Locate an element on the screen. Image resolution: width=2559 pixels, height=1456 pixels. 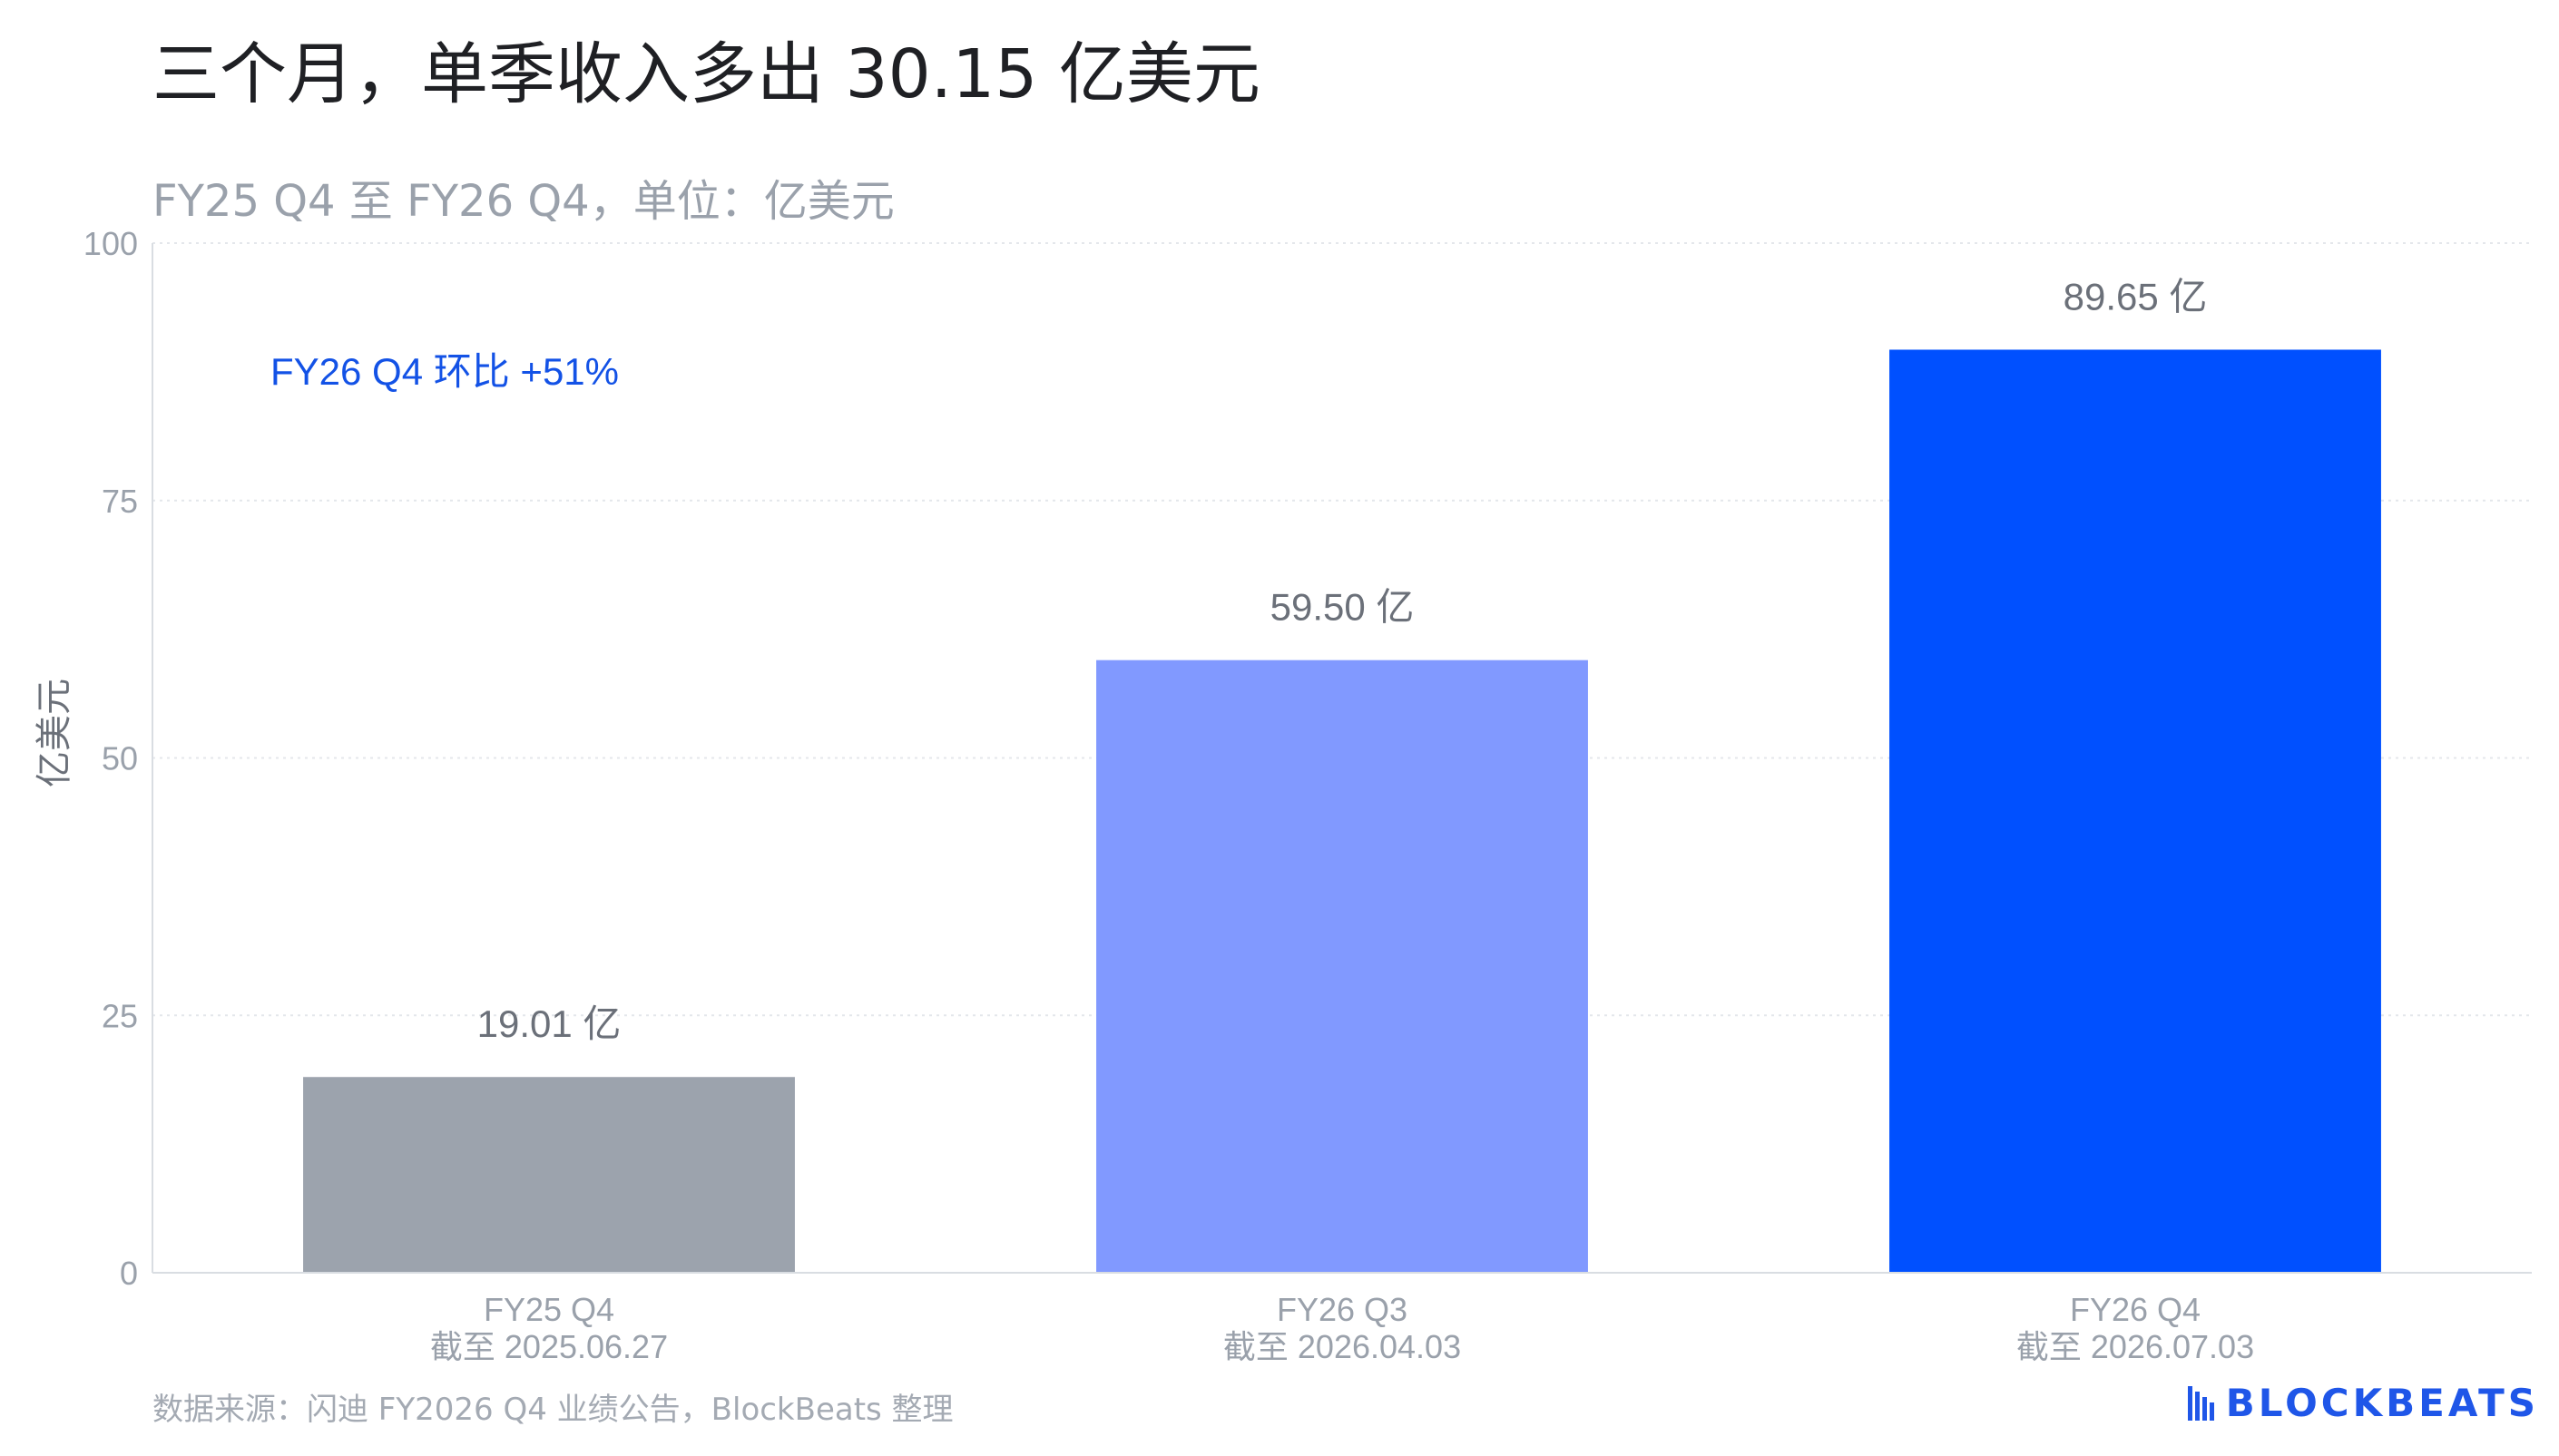
y-tick-label: 50 is located at coordinates (120, 759).